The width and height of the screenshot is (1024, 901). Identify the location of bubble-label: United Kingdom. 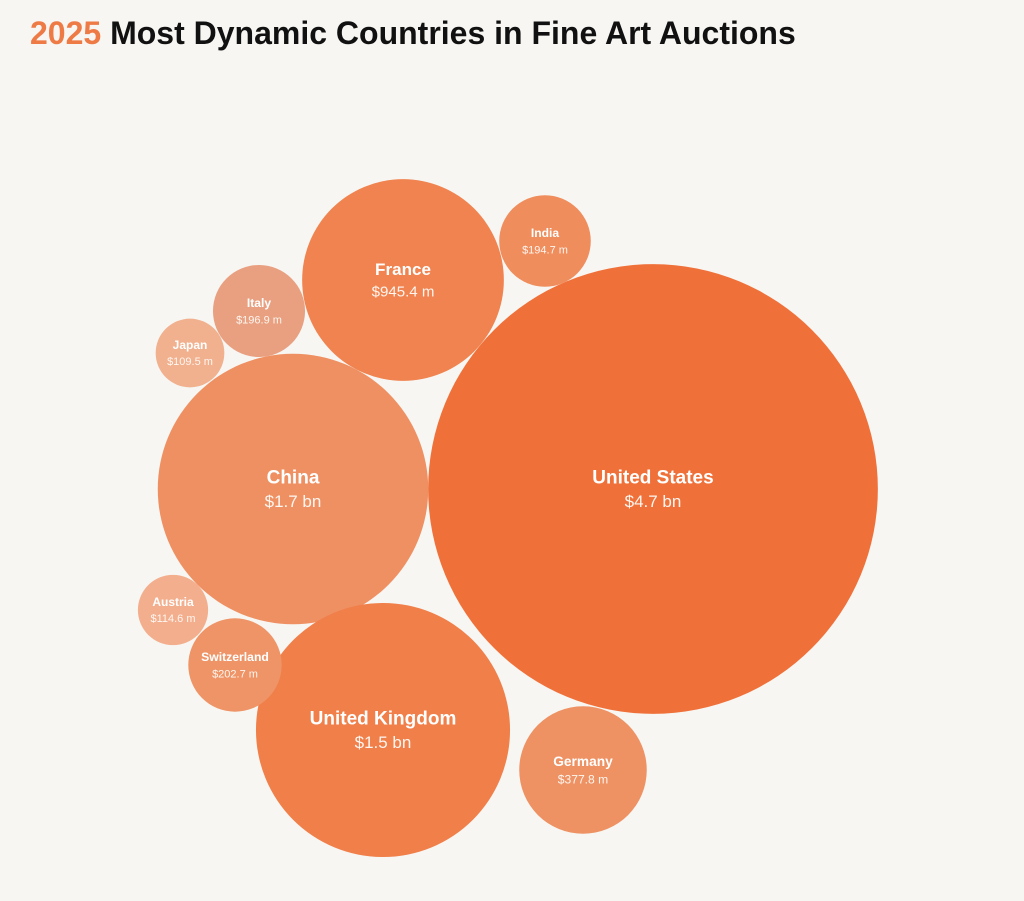
(383, 719).